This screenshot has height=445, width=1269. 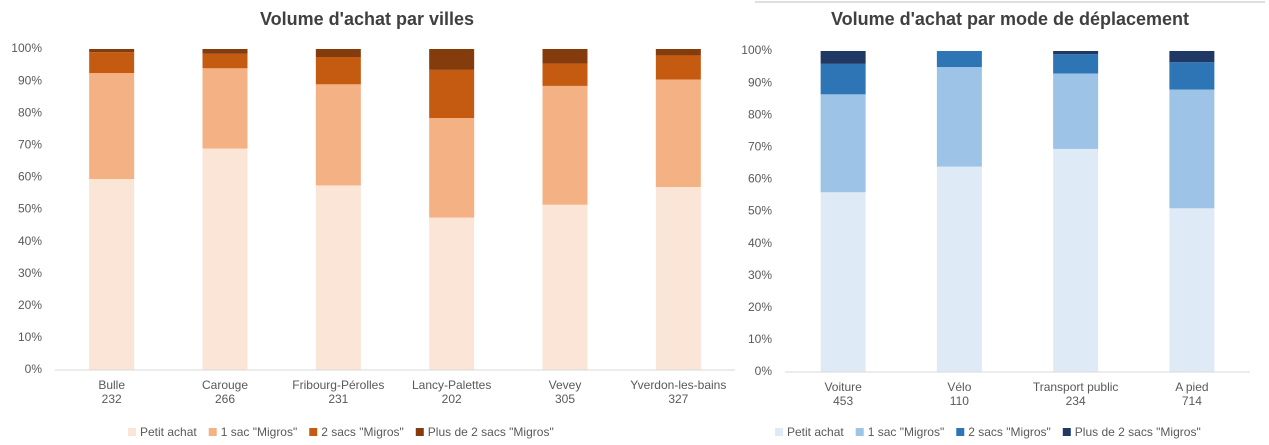 What do you see at coordinates (225, 385) in the screenshot?
I see `x-tick-label: Carouge` at bounding box center [225, 385].